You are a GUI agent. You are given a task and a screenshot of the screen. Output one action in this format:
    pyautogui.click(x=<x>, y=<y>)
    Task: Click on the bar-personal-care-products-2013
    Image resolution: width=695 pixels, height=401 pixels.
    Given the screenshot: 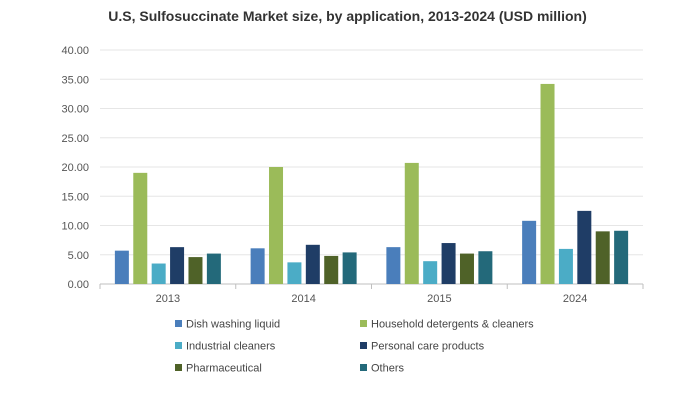 What is the action you would take?
    pyautogui.click(x=177, y=265)
    